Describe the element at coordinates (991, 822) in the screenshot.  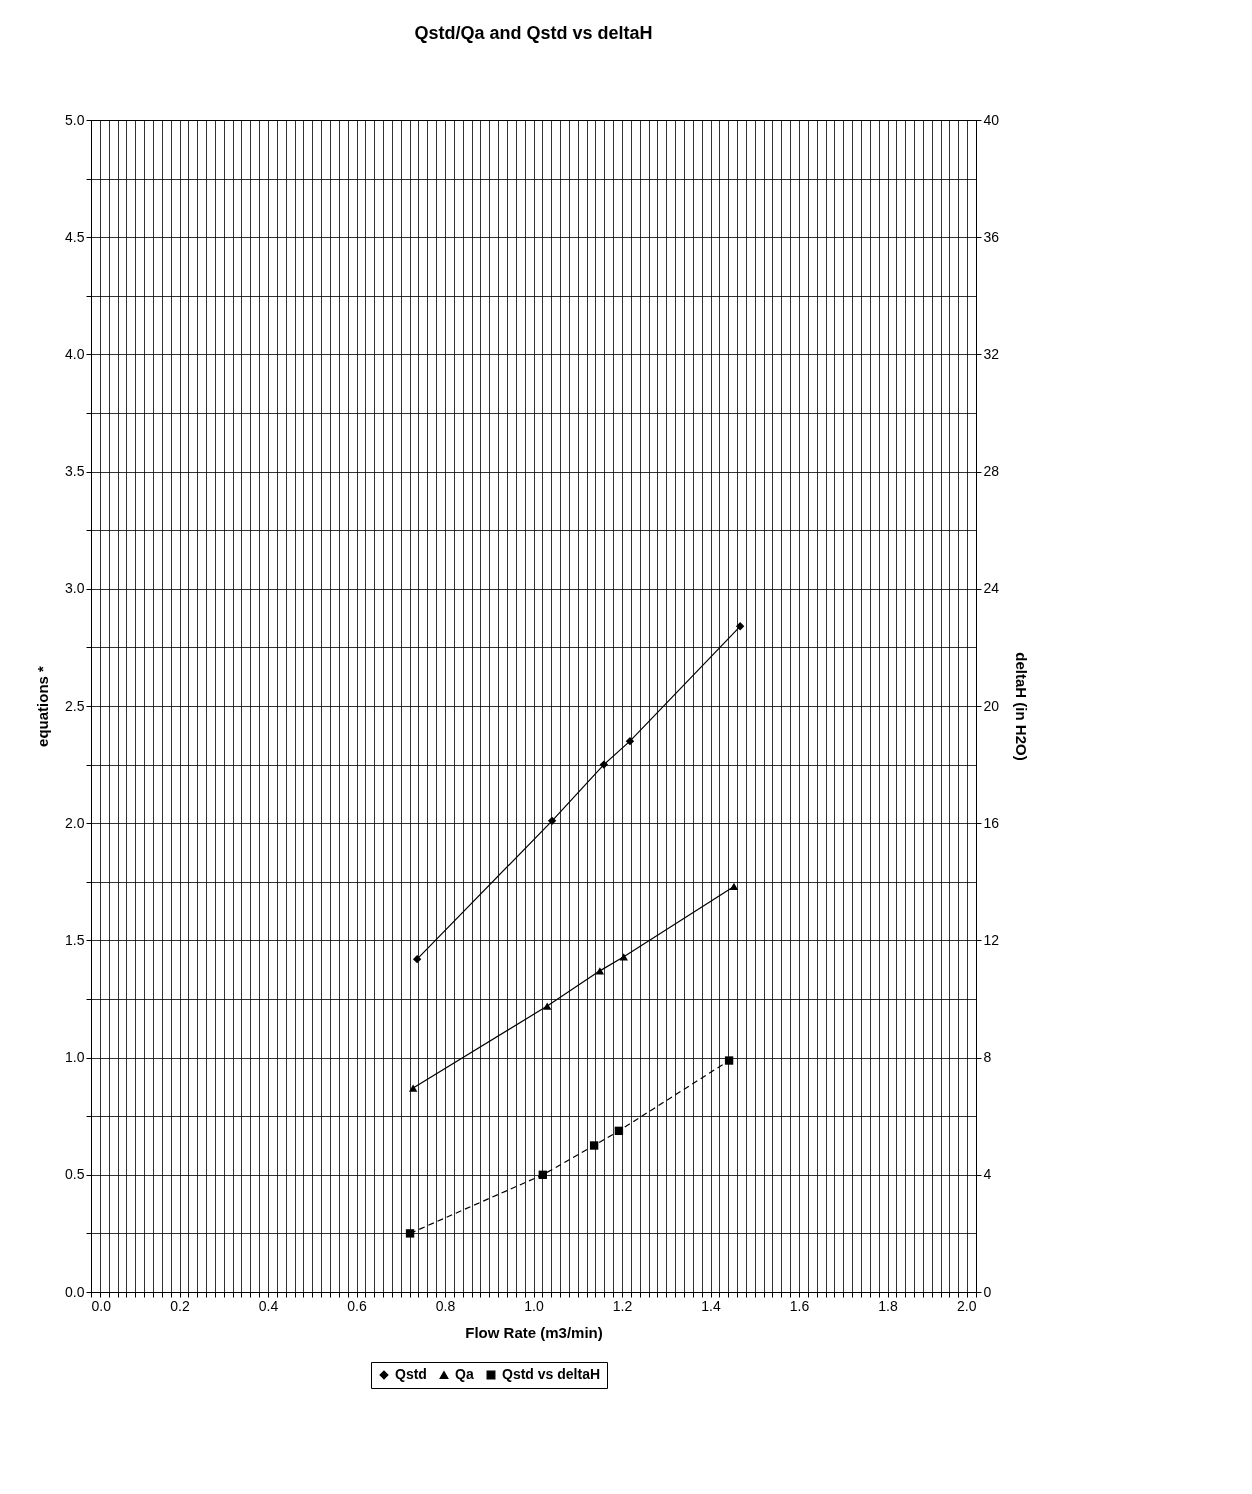
I see `y2-tick-label: 16` at that location.